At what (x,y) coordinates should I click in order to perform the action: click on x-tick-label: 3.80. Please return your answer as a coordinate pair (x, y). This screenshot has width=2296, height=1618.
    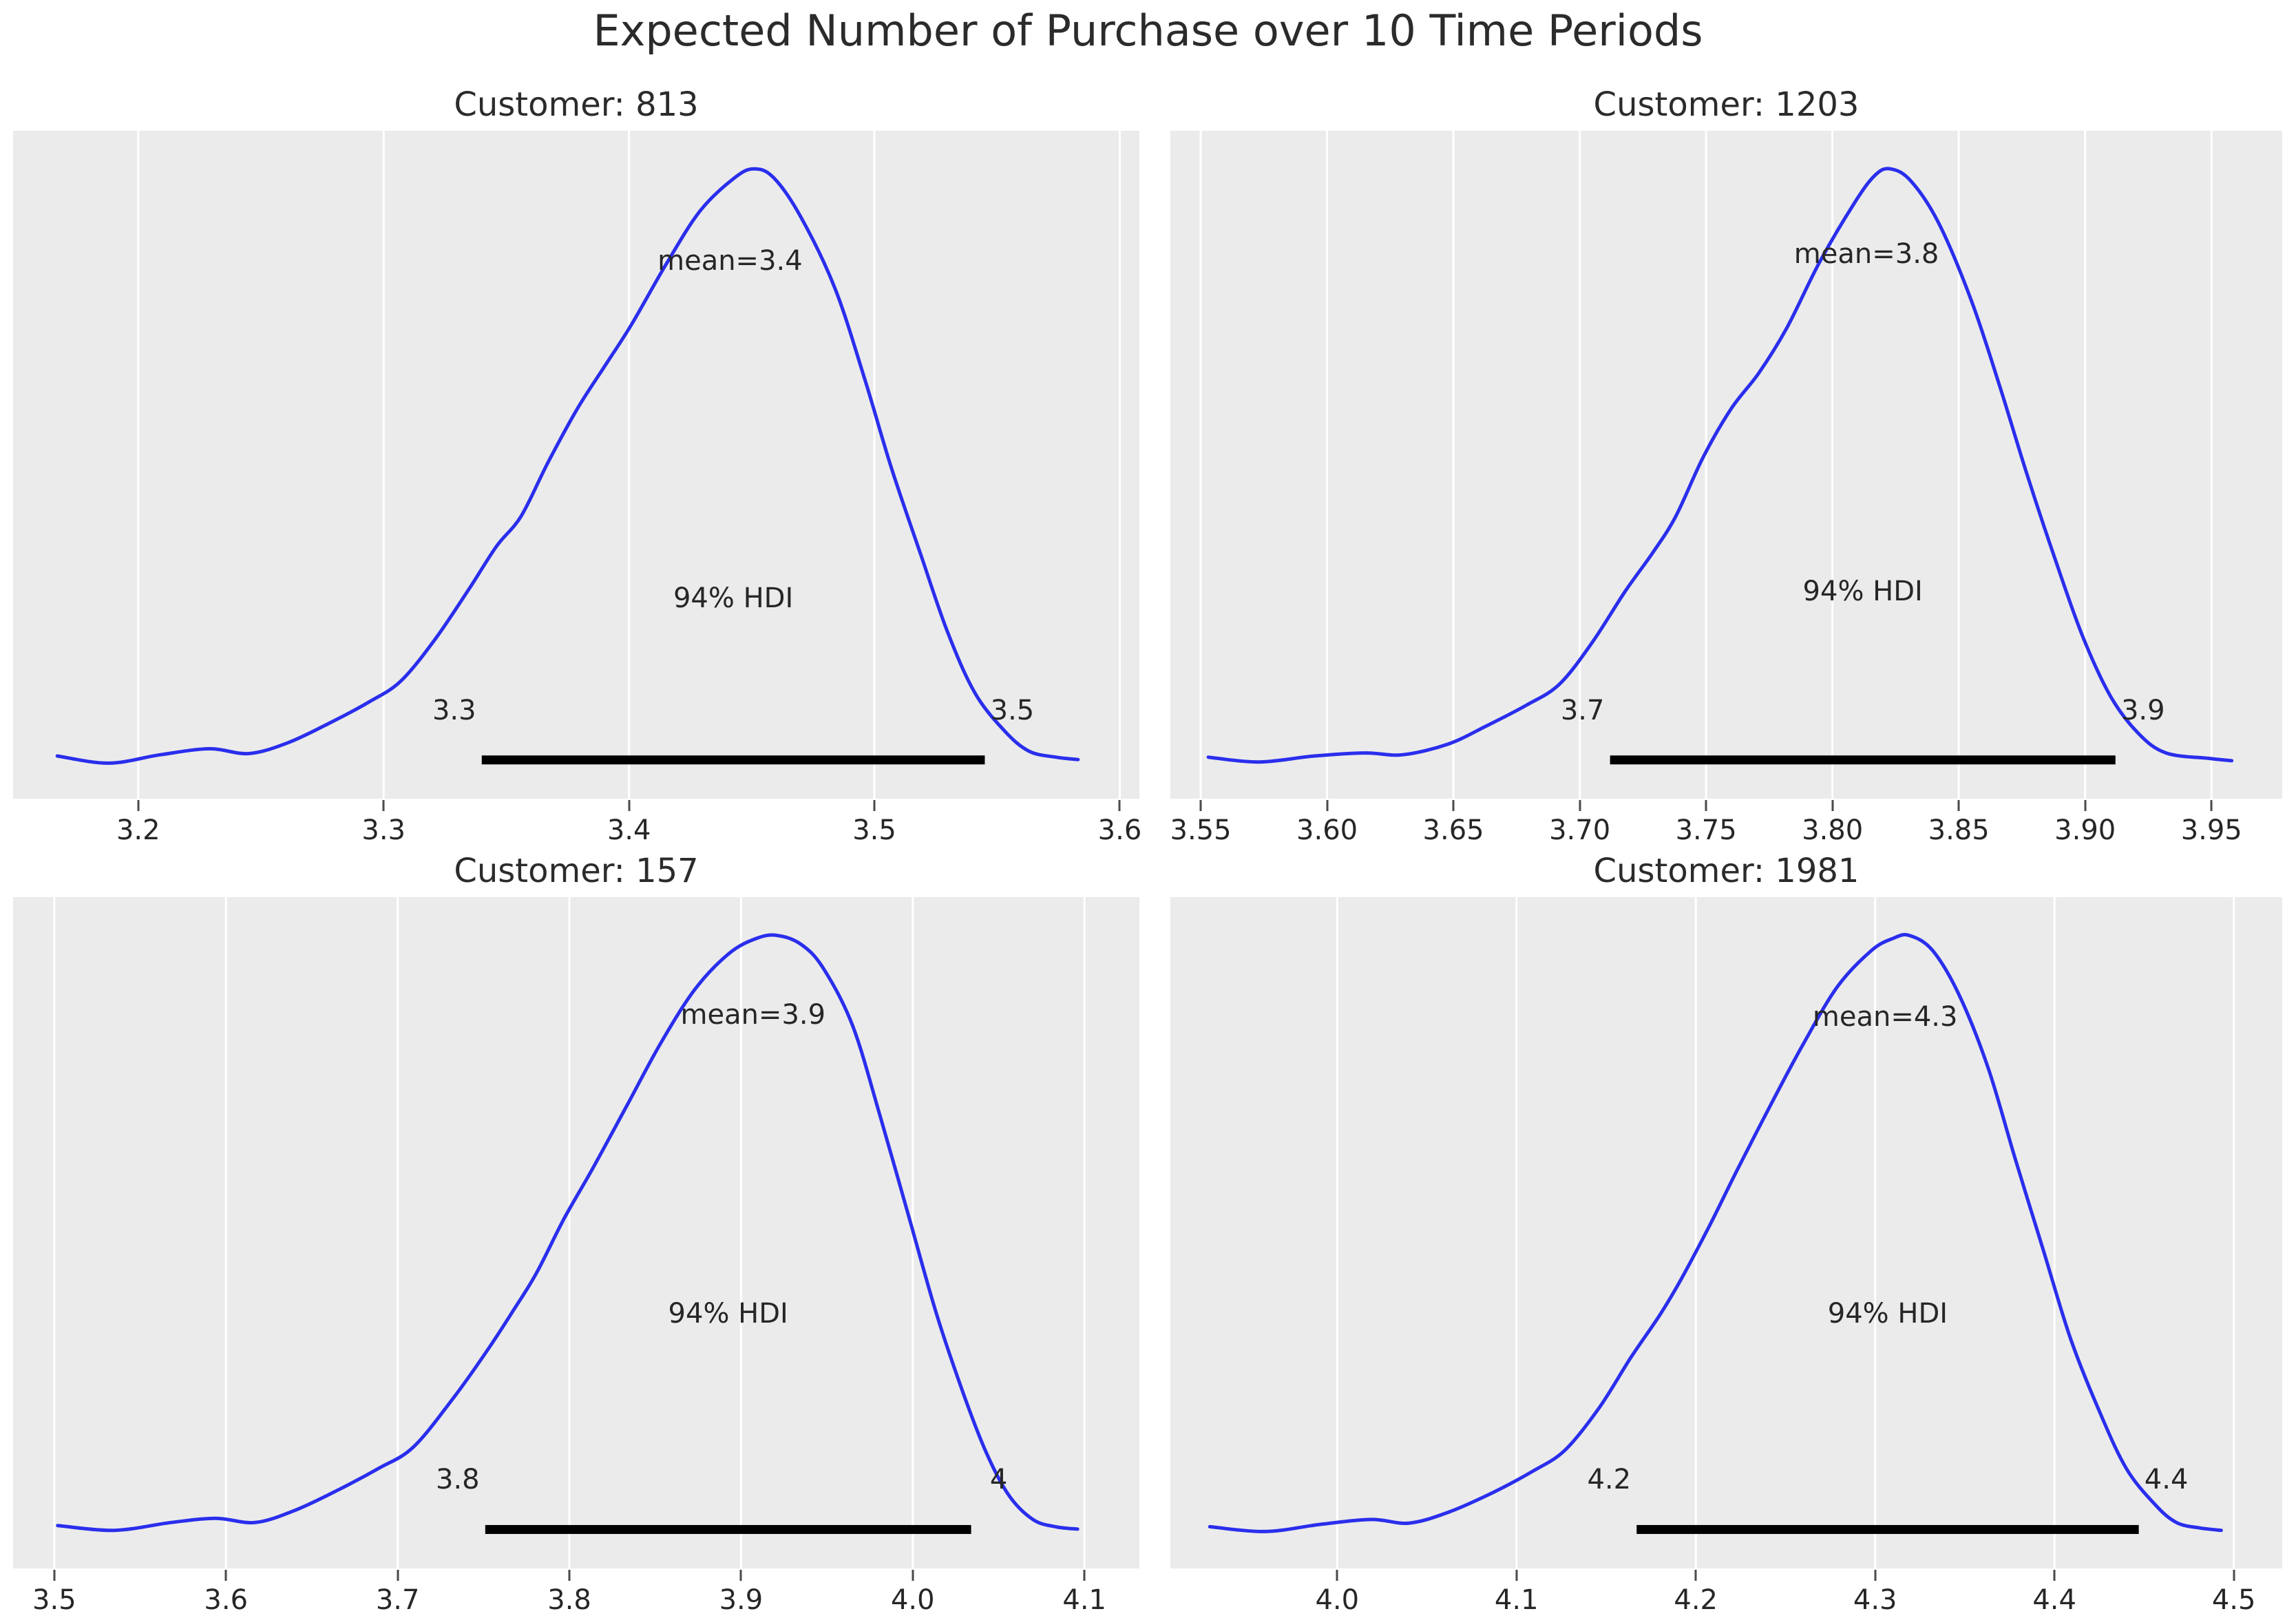
    Looking at the image, I should click on (1833, 830).